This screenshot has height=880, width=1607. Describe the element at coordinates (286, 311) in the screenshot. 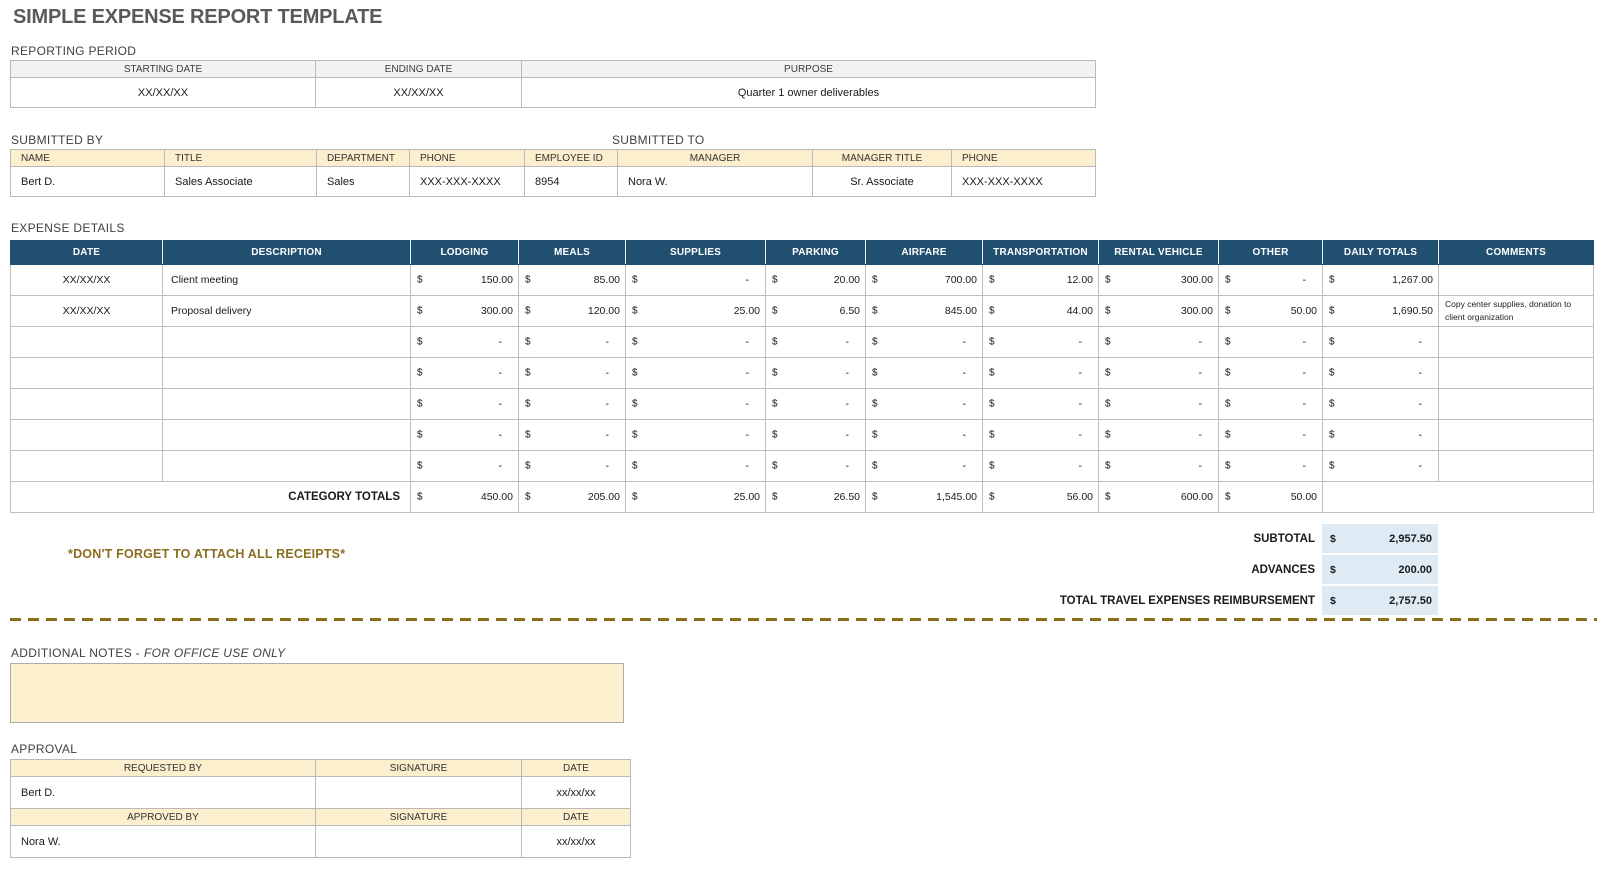

I see `description-cell: Proposal delivery` at that location.